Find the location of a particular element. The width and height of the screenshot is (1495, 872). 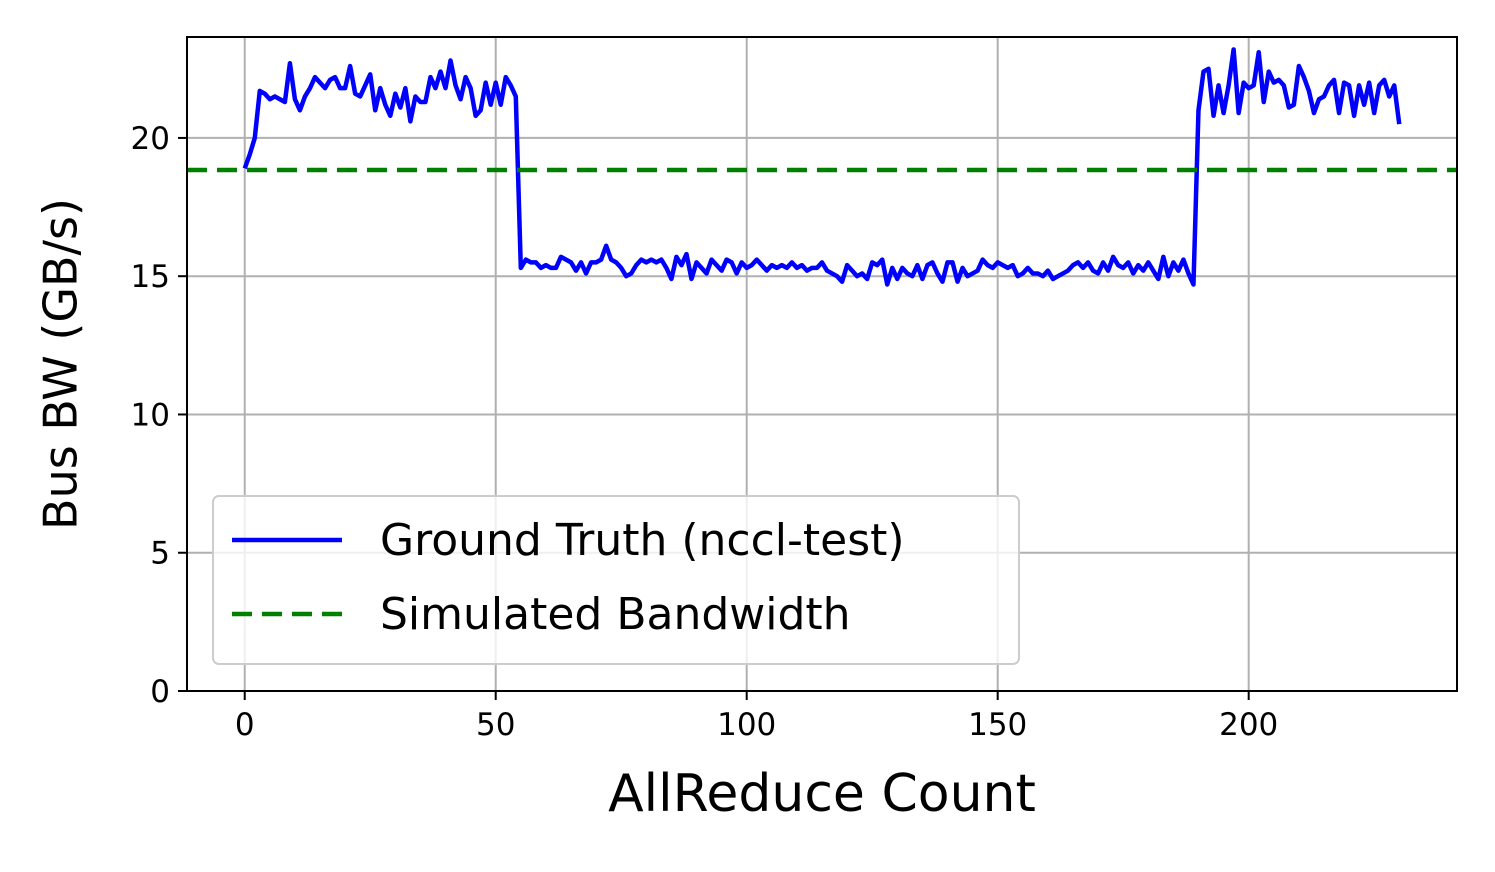

x-tick-label: 50 is located at coordinates (495, 725).